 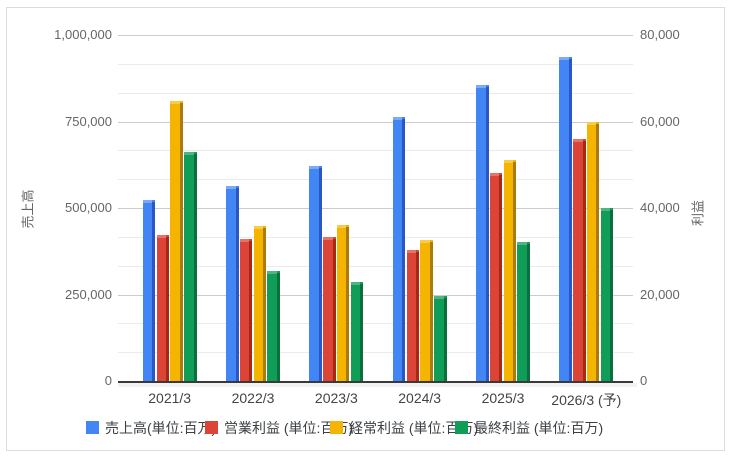 What do you see at coordinates (399, 249) in the screenshot?
I see `bar-s0-g3` at bounding box center [399, 249].